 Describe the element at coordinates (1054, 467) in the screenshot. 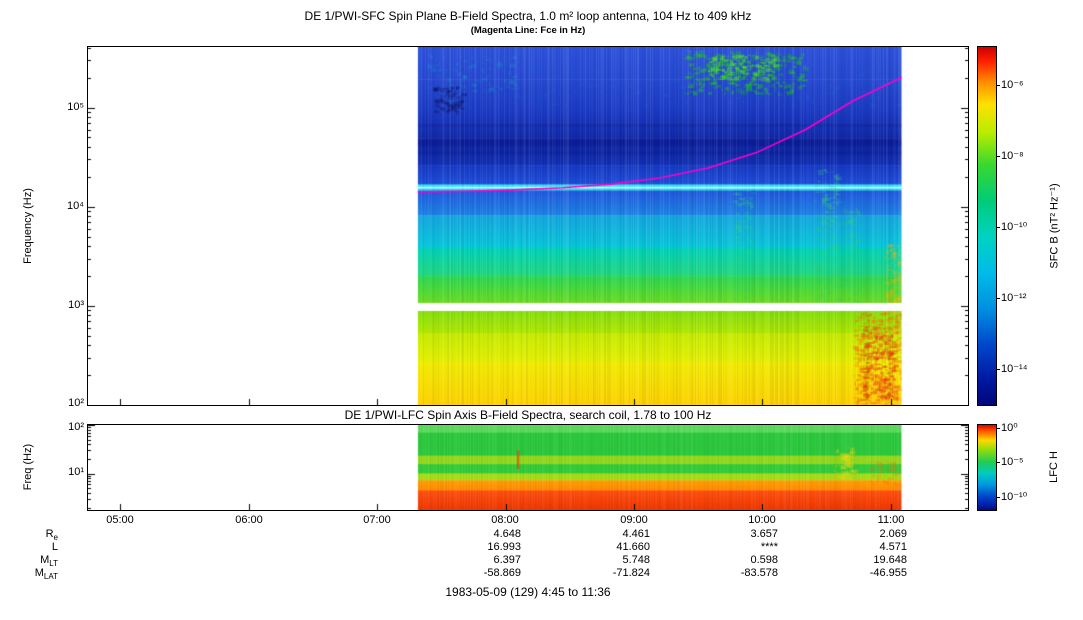

I see `lfc-colorbar-label: LFC H` at that location.